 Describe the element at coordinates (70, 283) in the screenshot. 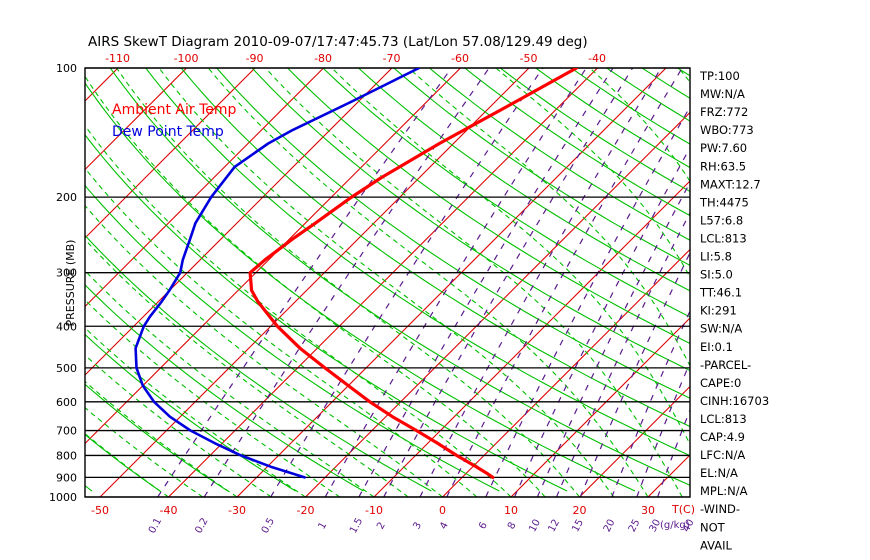

I see `y-axis-title: PRESSURE (MB)` at that location.